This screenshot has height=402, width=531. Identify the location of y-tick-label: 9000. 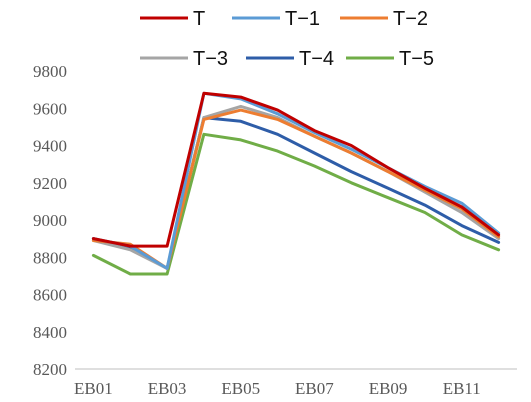
(50, 220).